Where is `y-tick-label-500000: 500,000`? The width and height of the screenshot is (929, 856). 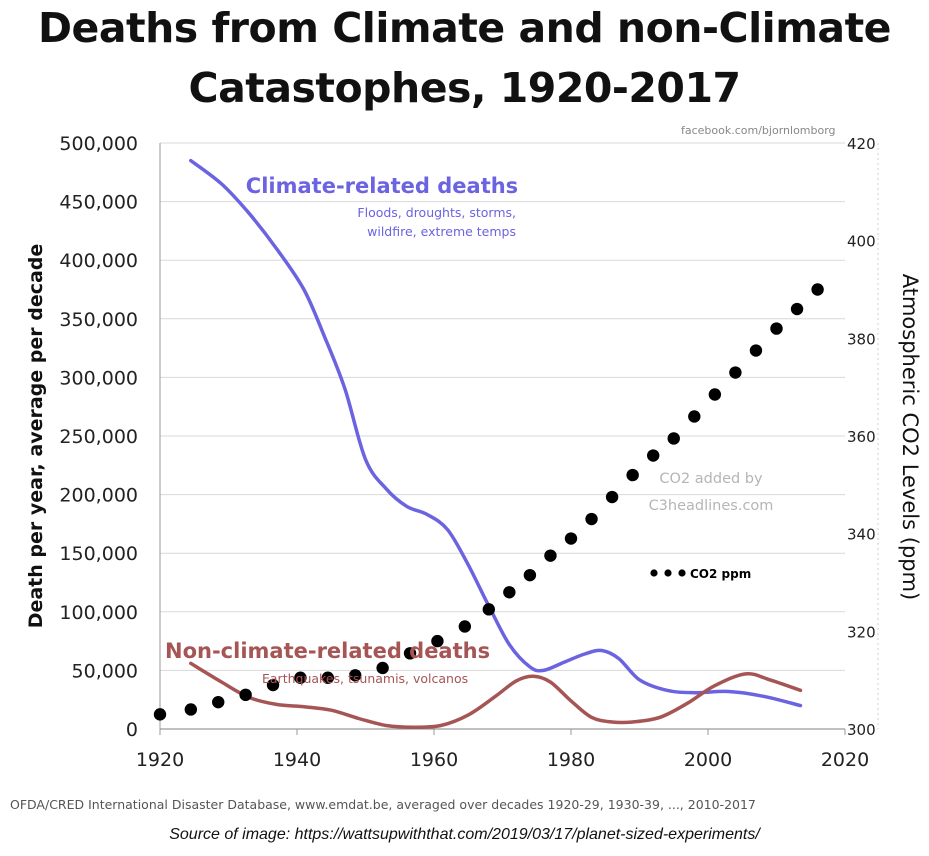
y-tick-label-500000: 500,000 is located at coordinates (98, 144).